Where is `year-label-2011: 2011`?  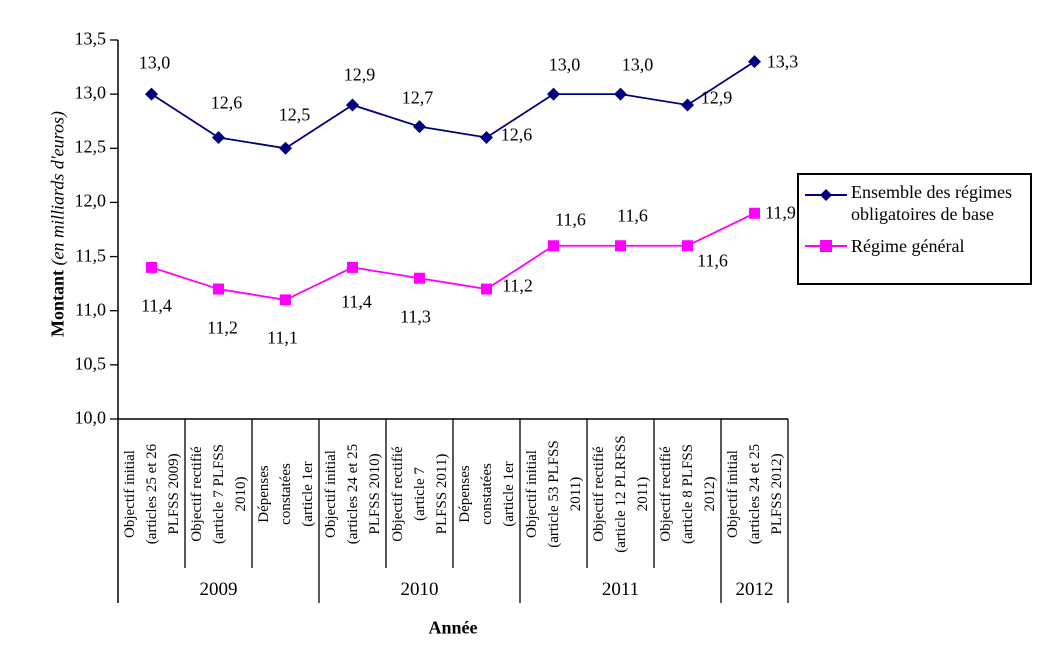 year-label-2011: 2011 is located at coordinates (620, 589).